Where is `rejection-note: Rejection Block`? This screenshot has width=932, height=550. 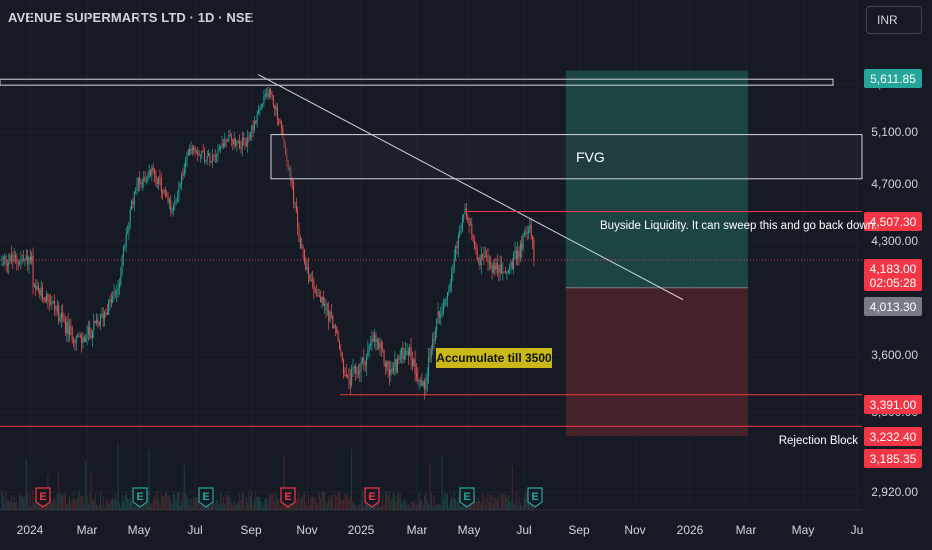
rejection-note: Rejection Block is located at coordinates (819, 441).